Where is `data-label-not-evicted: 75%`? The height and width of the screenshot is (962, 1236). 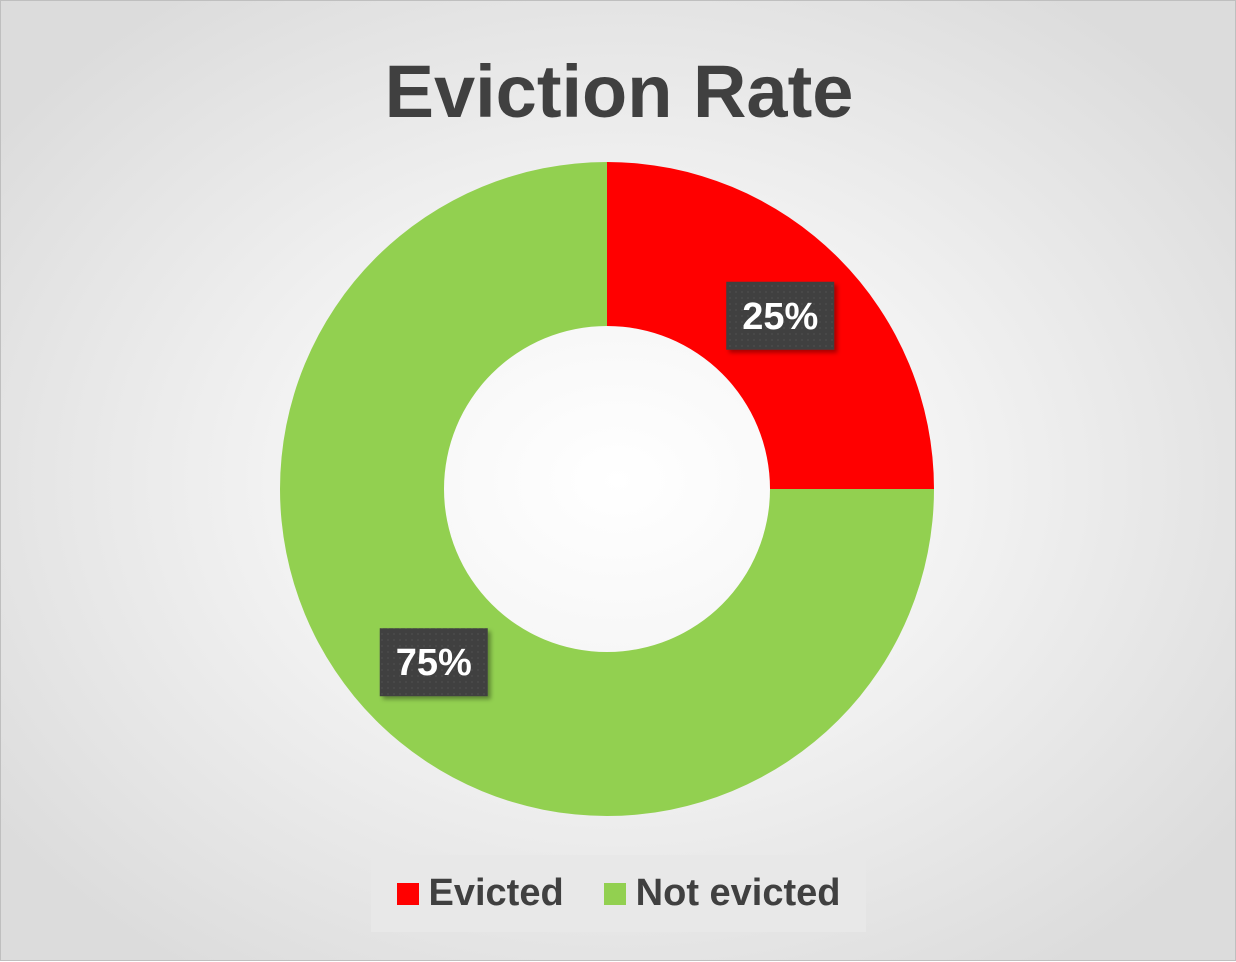 data-label-not-evicted: 75% is located at coordinates (433, 662).